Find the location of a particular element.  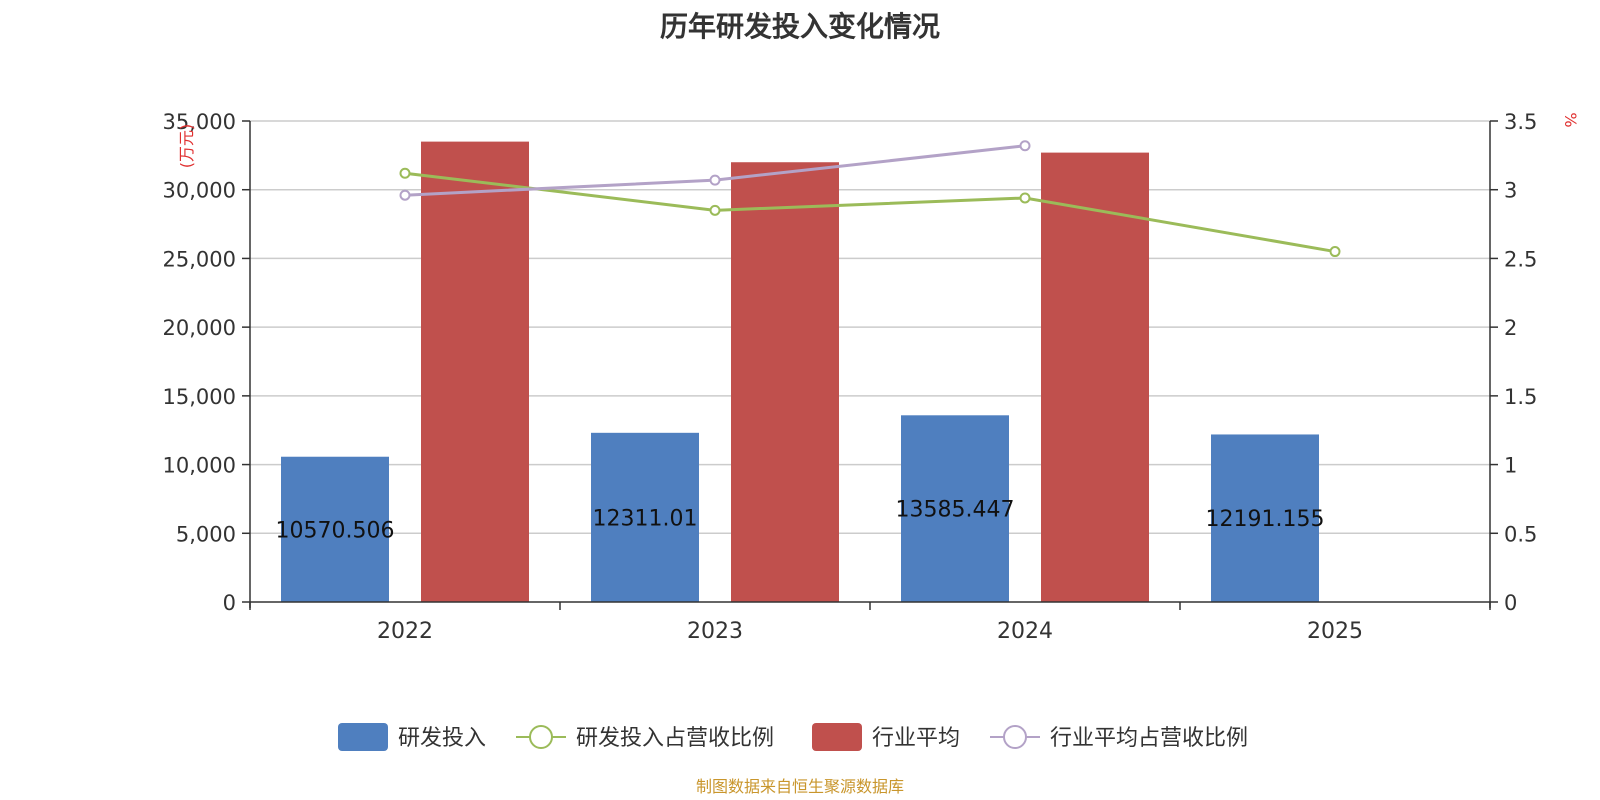

legend-label: 研发投入 is located at coordinates (442, 738).